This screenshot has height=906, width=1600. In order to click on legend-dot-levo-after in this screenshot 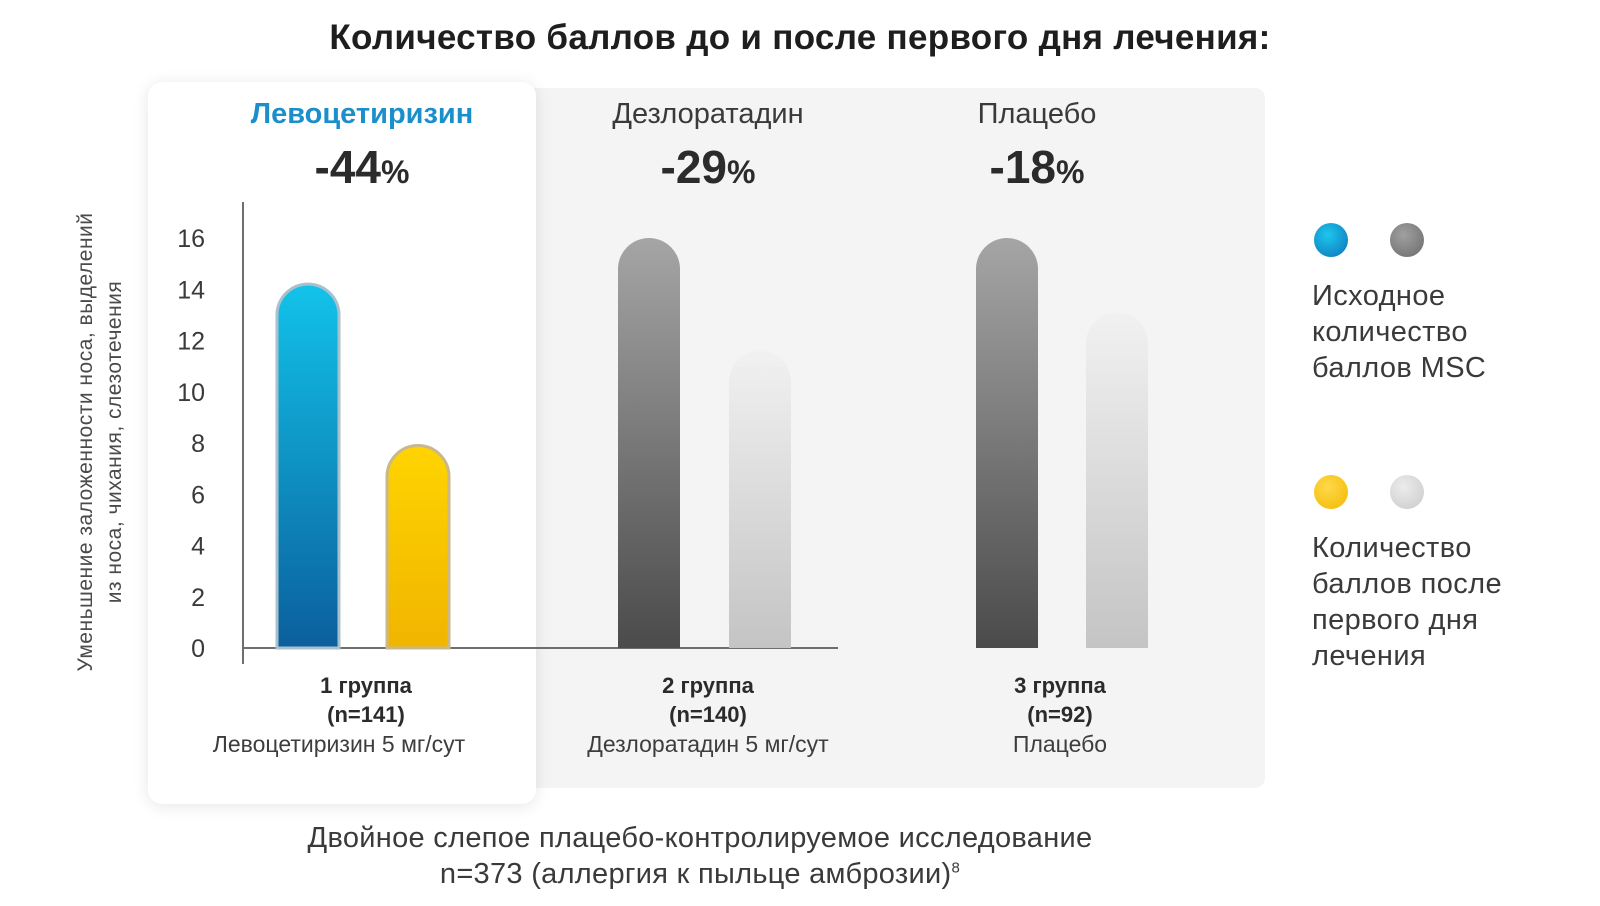, I will do `click(1331, 492)`.